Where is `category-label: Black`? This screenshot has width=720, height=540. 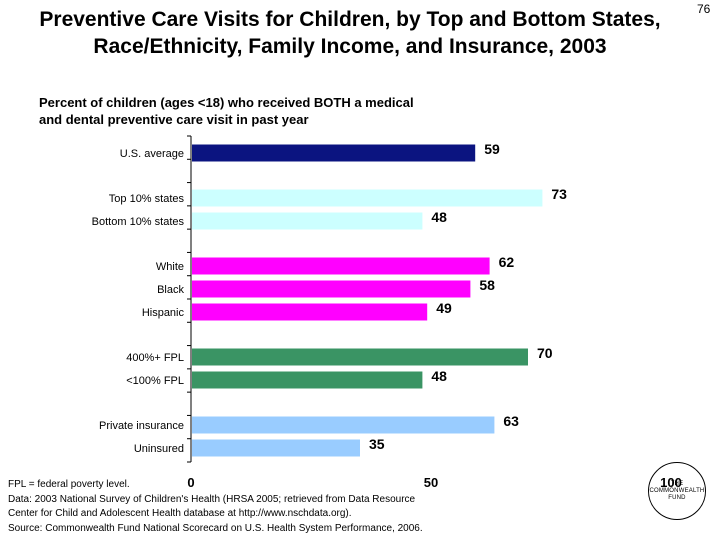 category-label: Black is located at coordinates (170, 290).